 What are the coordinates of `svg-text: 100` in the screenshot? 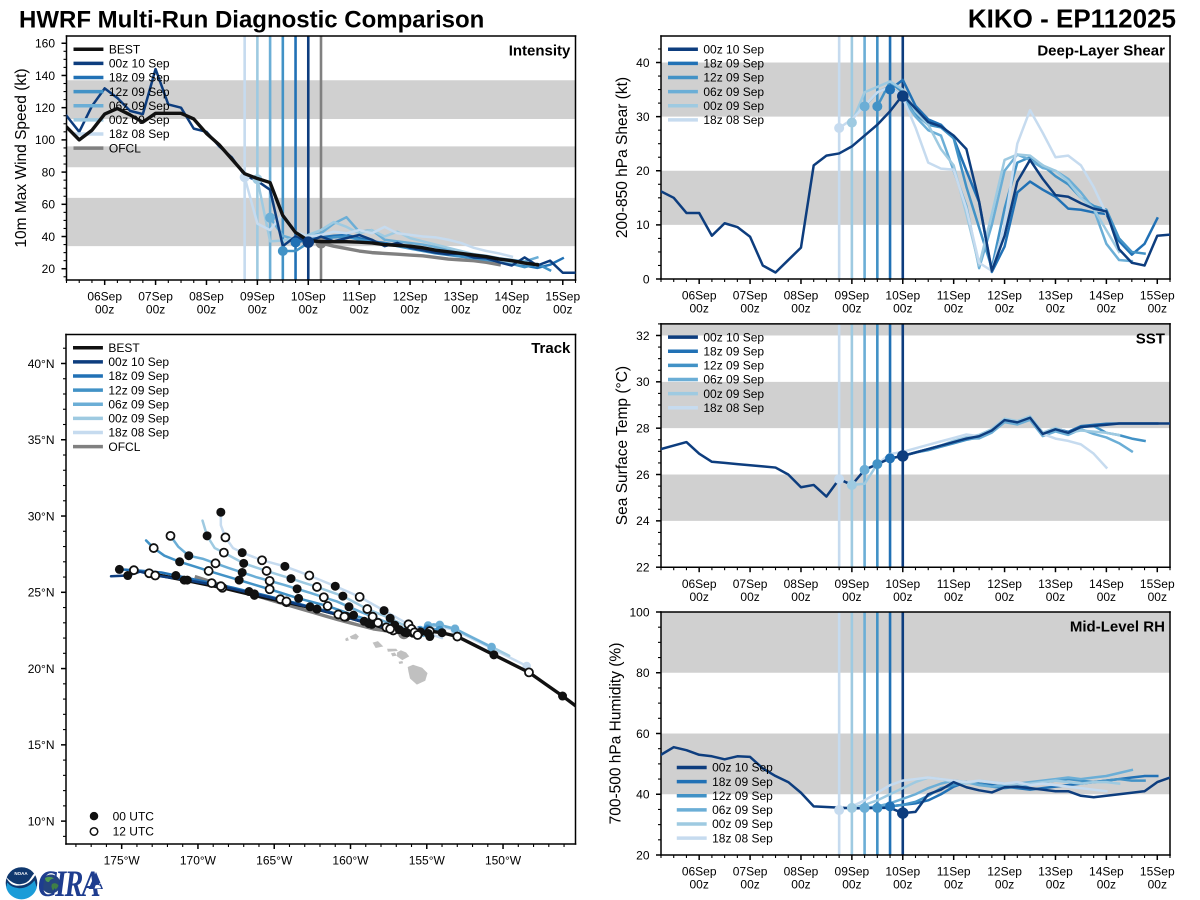 It's located at (639, 612).